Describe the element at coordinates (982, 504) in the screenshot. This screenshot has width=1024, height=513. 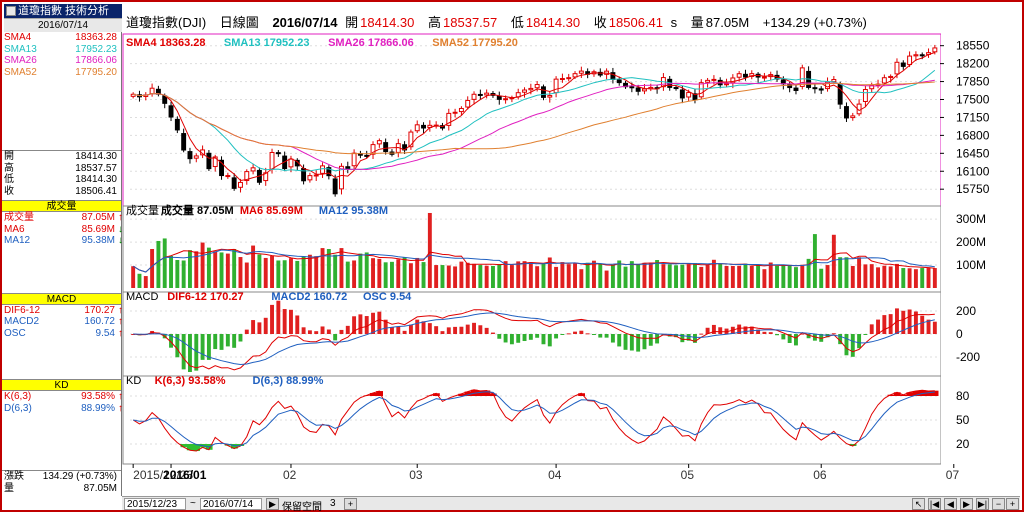
I see `nav-last-icon: ▶|` at that location.